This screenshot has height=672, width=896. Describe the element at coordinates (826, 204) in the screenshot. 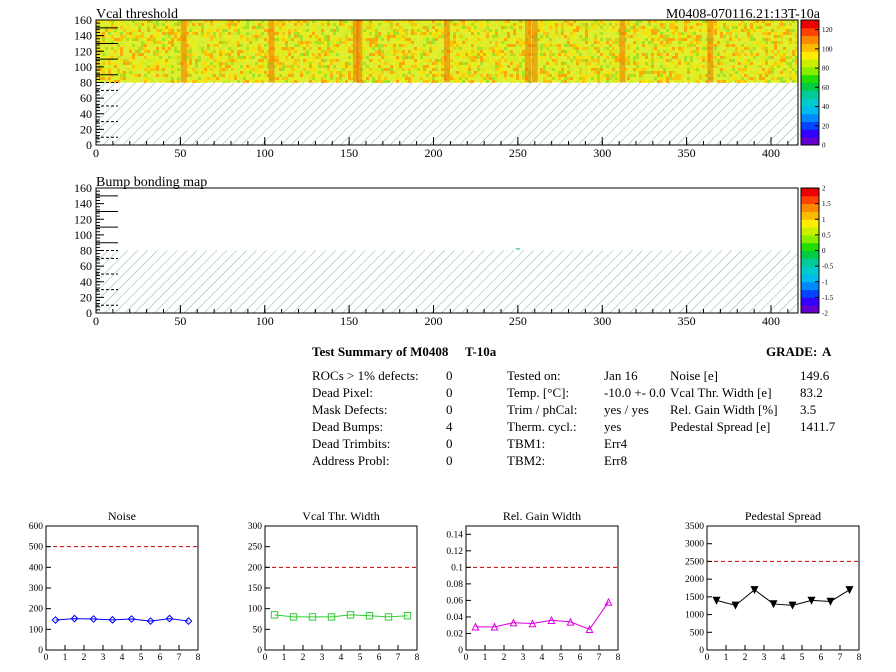

I see `color-scale-label: 1.5` at that location.